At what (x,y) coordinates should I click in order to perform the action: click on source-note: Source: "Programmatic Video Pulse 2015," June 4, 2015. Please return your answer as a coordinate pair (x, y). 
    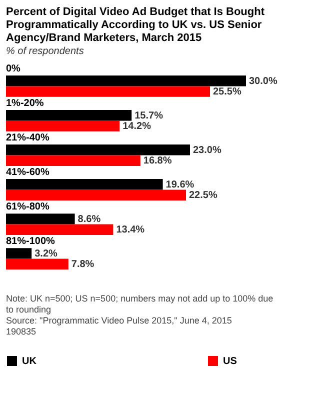
    Looking at the image, I should click on (119, 321).